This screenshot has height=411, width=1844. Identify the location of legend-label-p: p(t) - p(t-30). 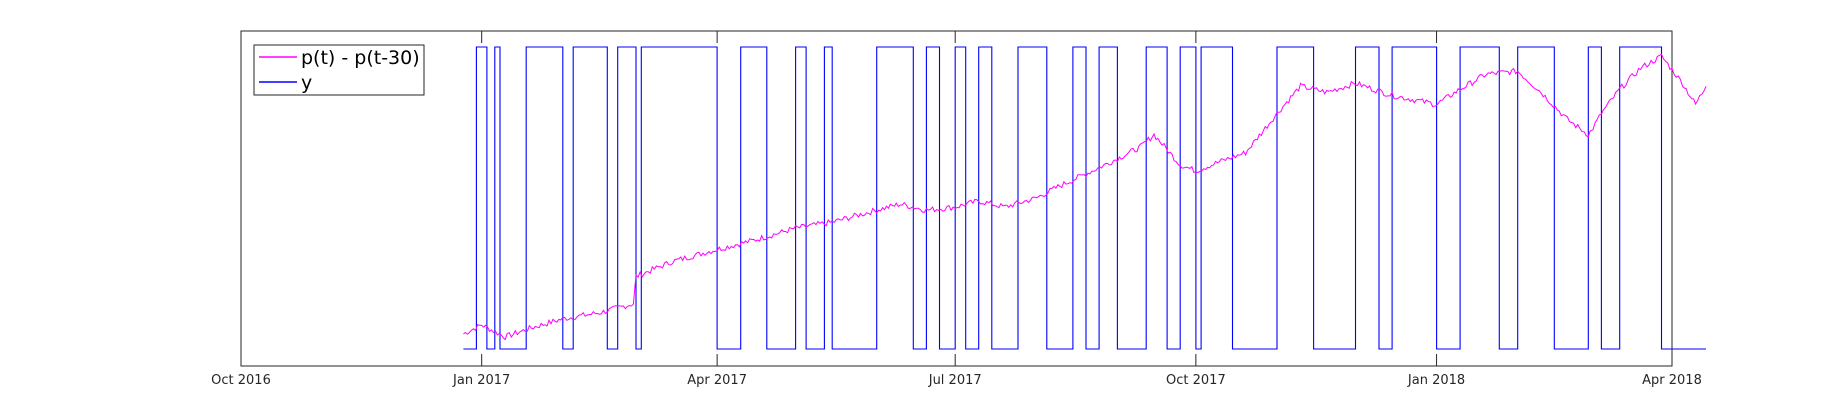
(360, 58).